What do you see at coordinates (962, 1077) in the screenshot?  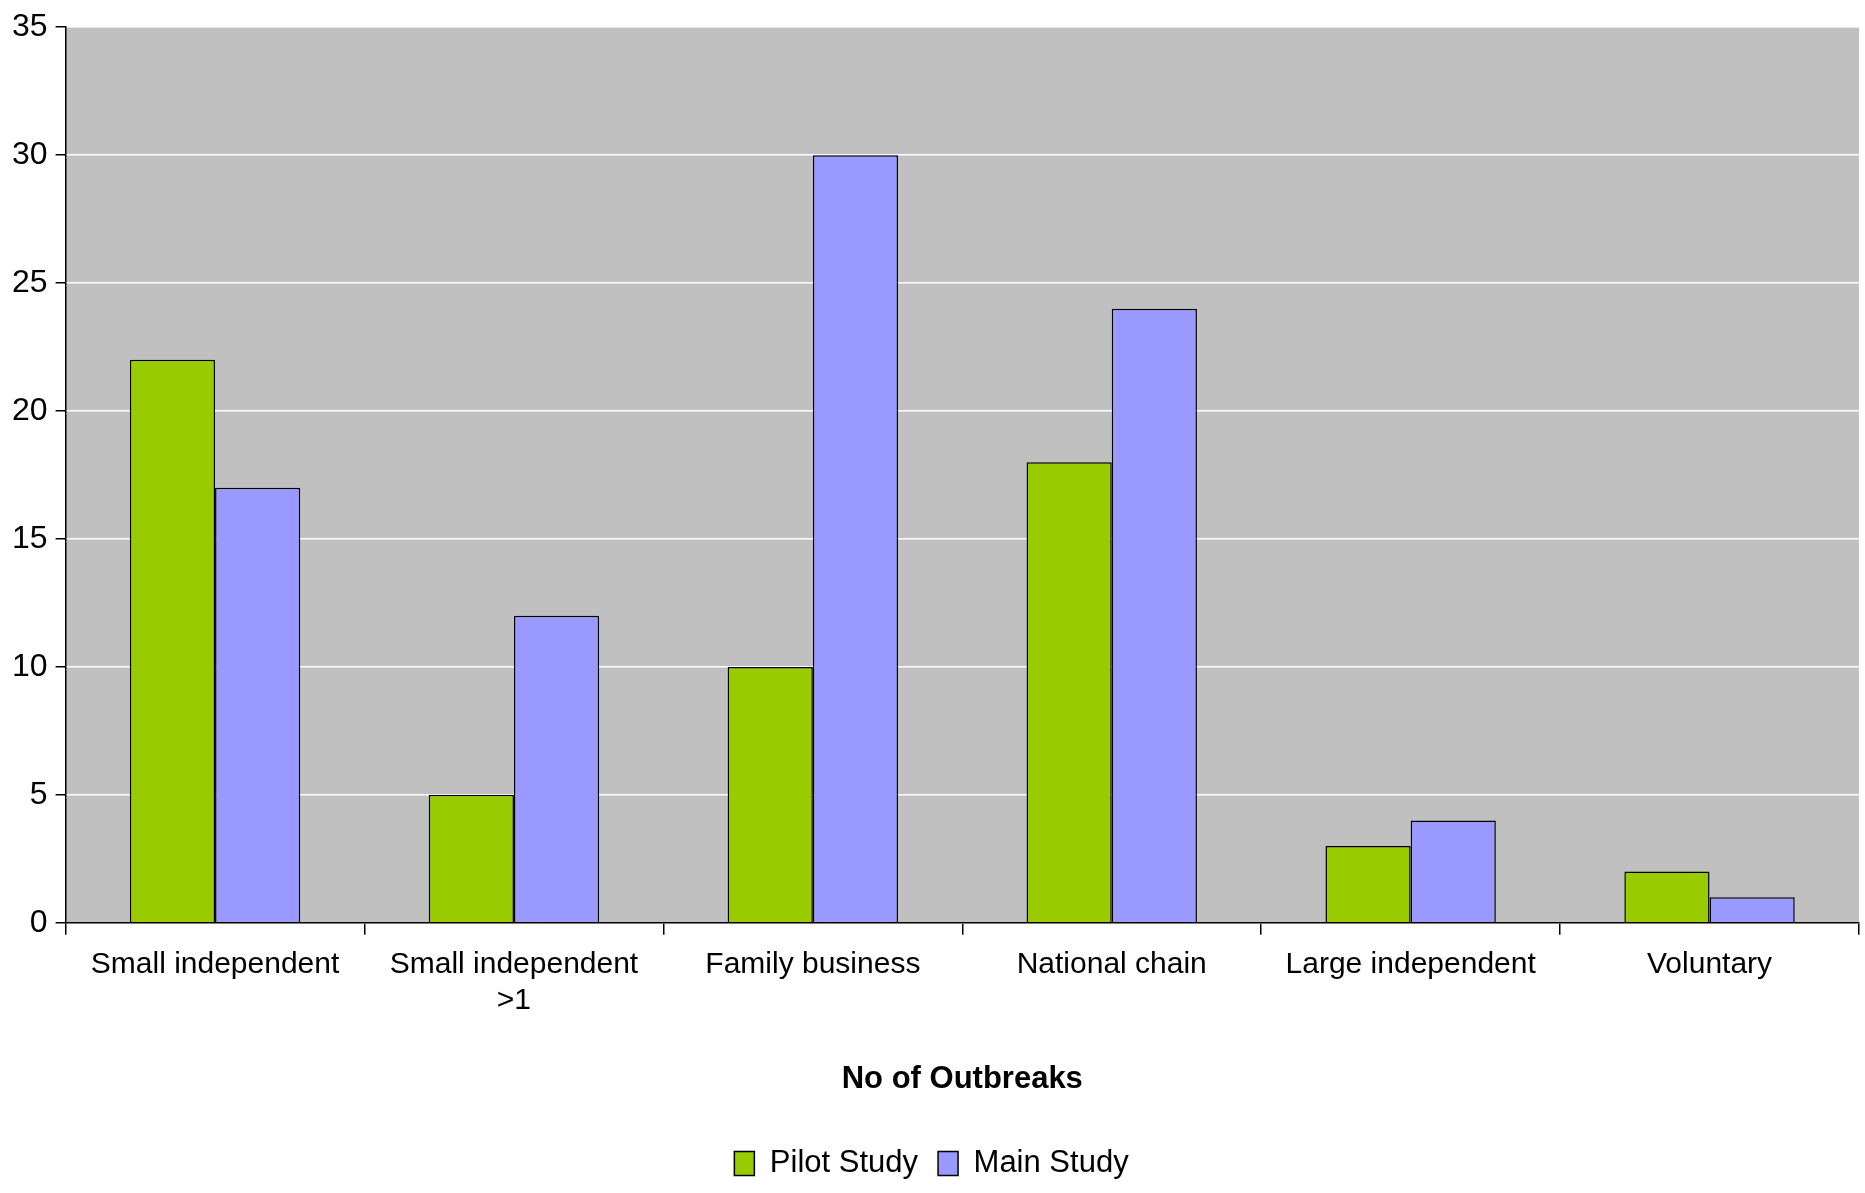 I see `x-axis-title: No of Outbreaks` at bounding box center [962, 1077].